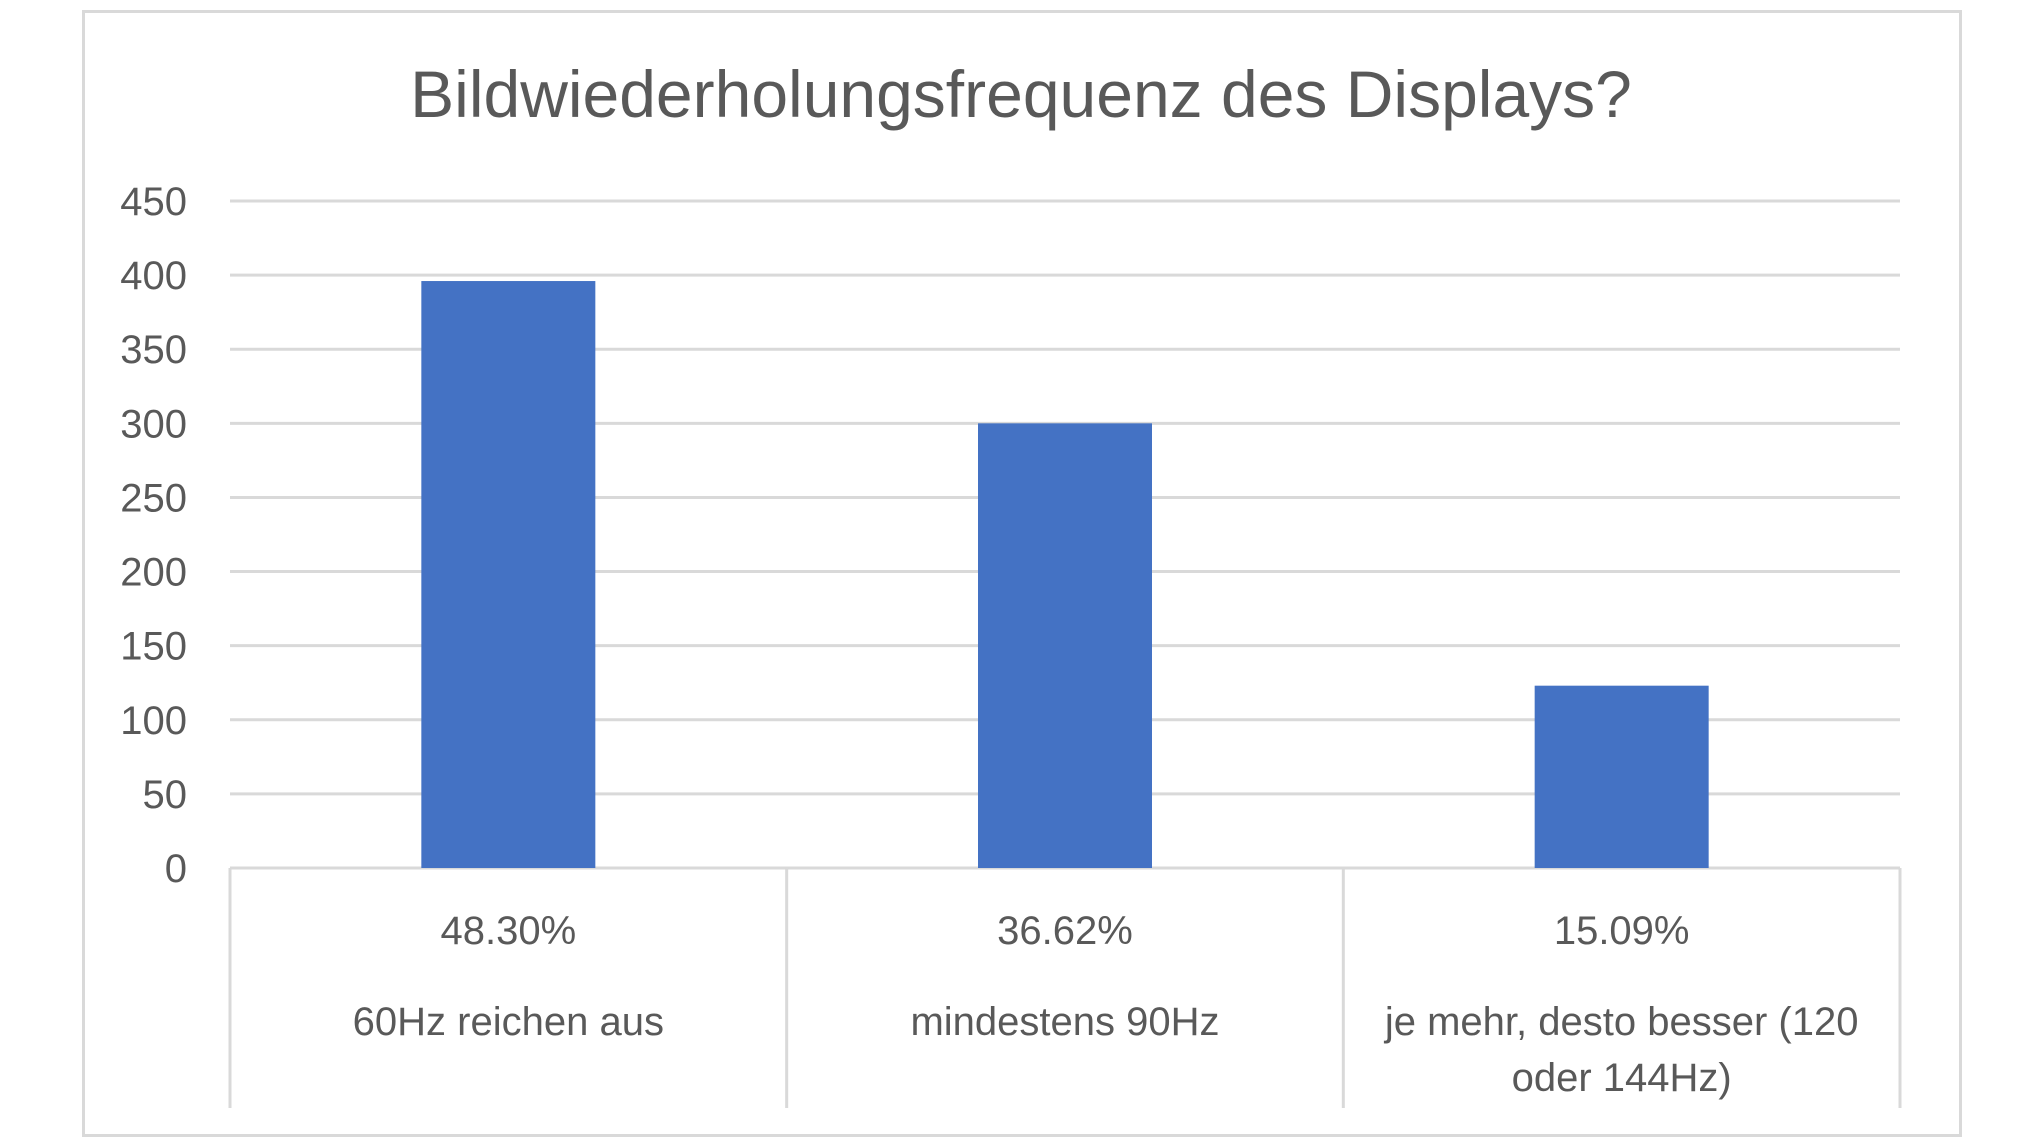 Image resolution: width=2021 pixels, height=1137 pixels. What do you see at coordinates (1621, 1022) in the screenshot?
I see `category-label: je mehr, desto besser (120` at bounding box center [1621, 1022].